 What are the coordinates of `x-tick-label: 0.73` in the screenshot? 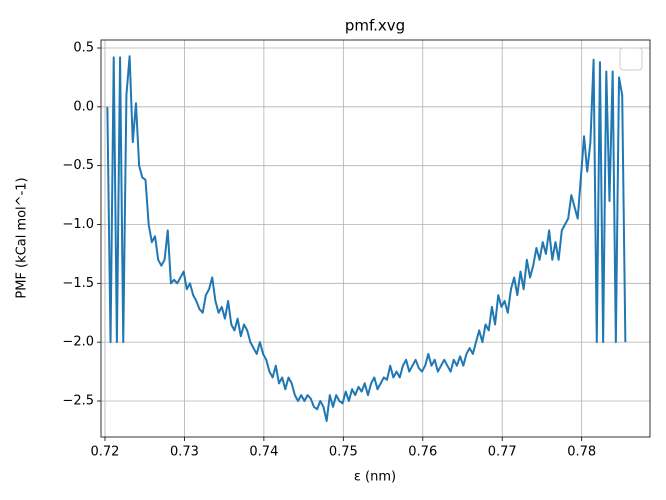 It's located at (184, 452).